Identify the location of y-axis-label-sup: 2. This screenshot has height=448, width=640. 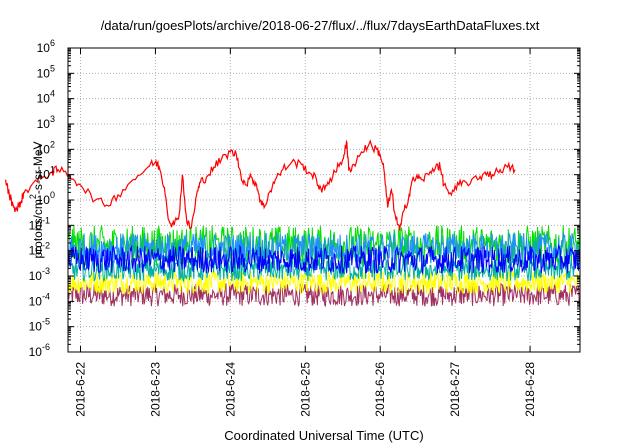
(33, 196).